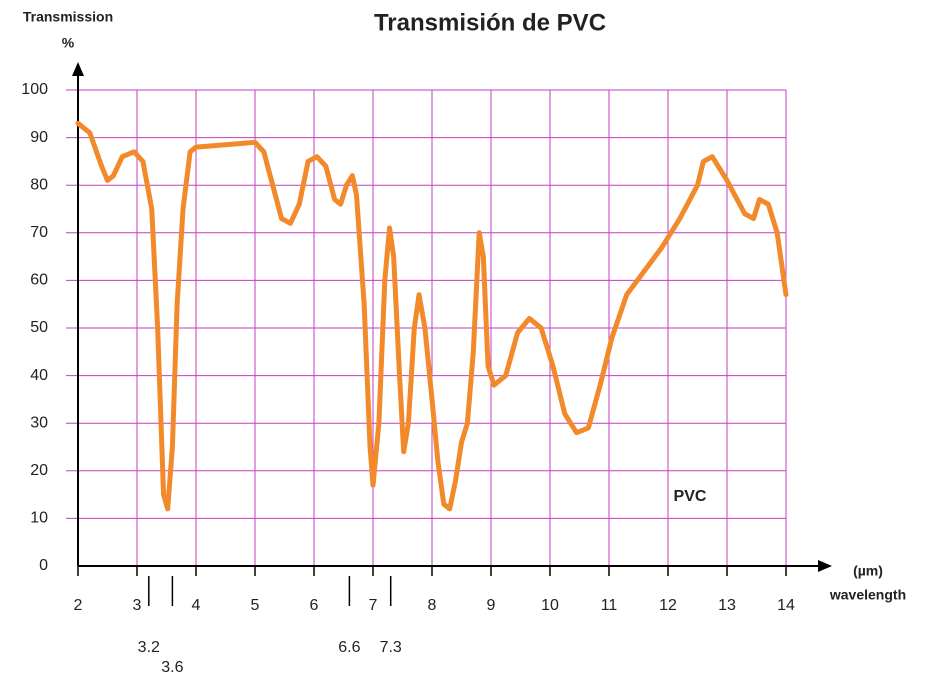  Describe the element at coordinates (39, 327) in the screenshot. I see `y-tick-label: 50` at that location.